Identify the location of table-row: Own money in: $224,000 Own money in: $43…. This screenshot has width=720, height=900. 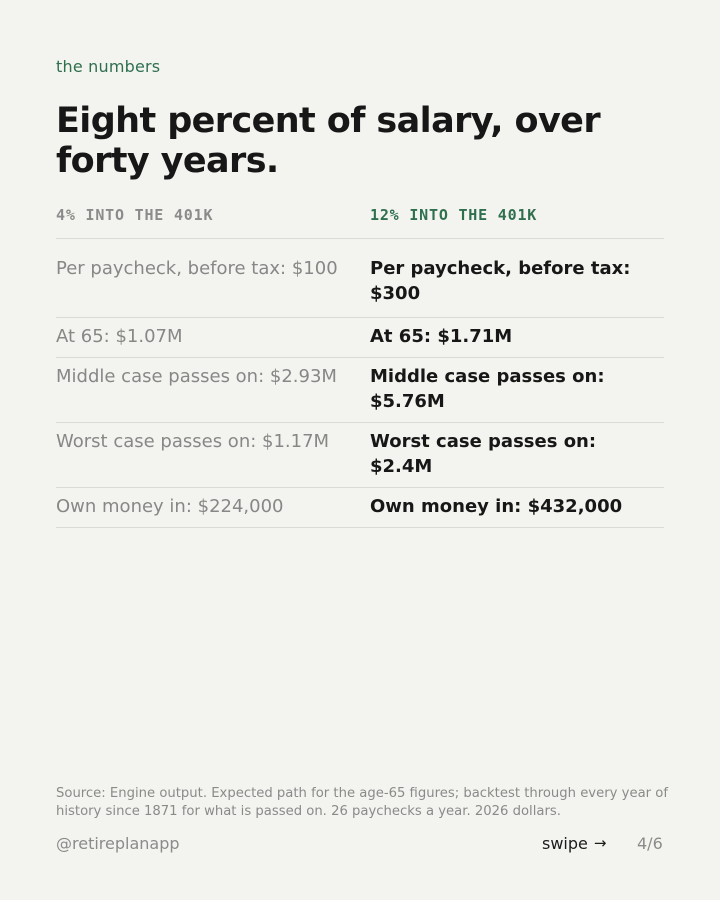
(360, 508).